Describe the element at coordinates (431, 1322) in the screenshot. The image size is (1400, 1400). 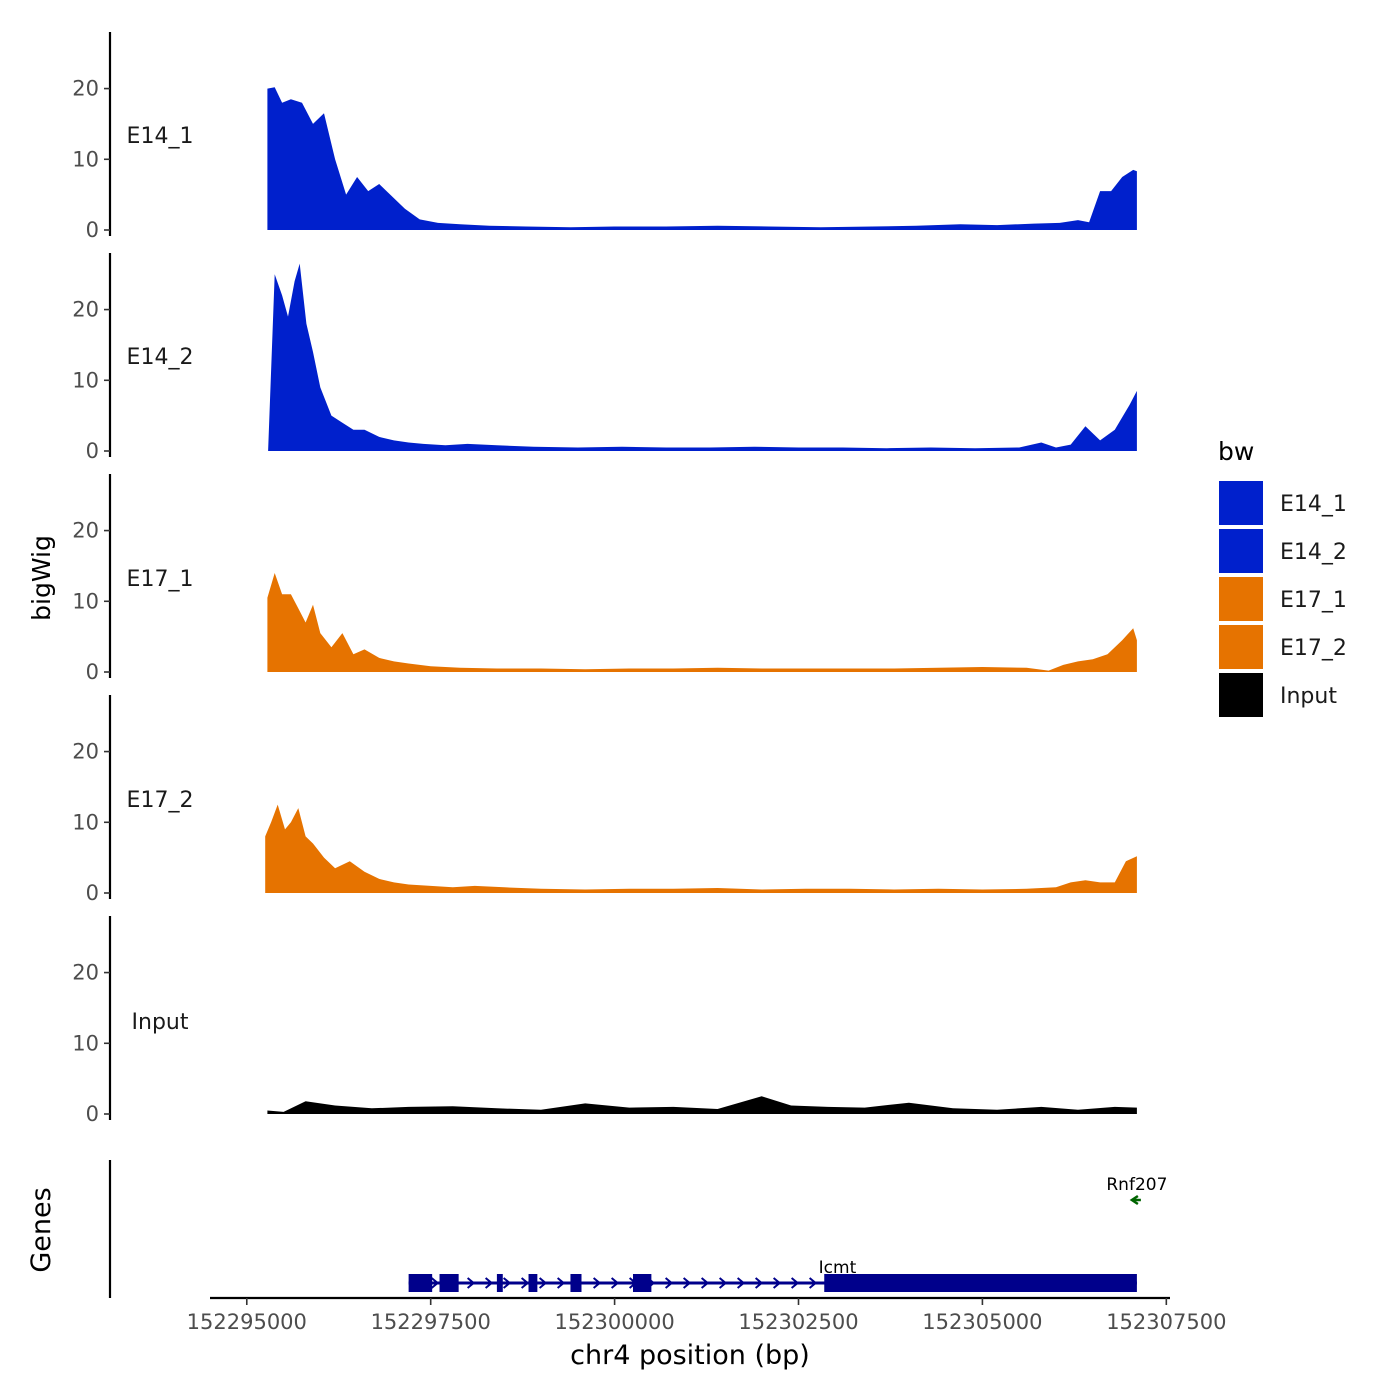
I see `x-tick-label: 152297500` at that location.